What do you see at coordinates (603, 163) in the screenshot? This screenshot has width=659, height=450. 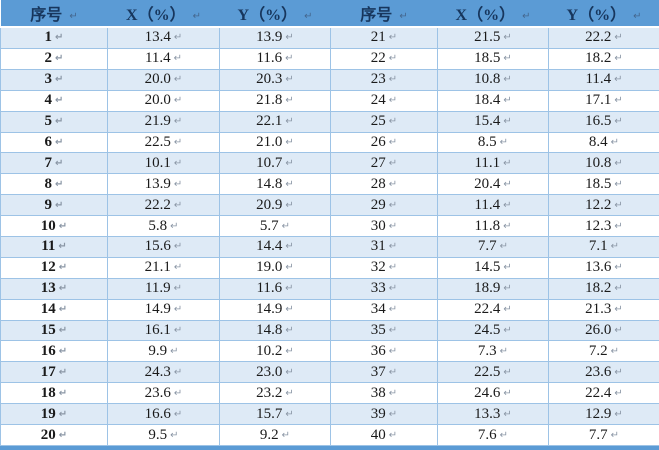 I see `value-cell: 10.8 ↵` at bounding box center [603, 163].